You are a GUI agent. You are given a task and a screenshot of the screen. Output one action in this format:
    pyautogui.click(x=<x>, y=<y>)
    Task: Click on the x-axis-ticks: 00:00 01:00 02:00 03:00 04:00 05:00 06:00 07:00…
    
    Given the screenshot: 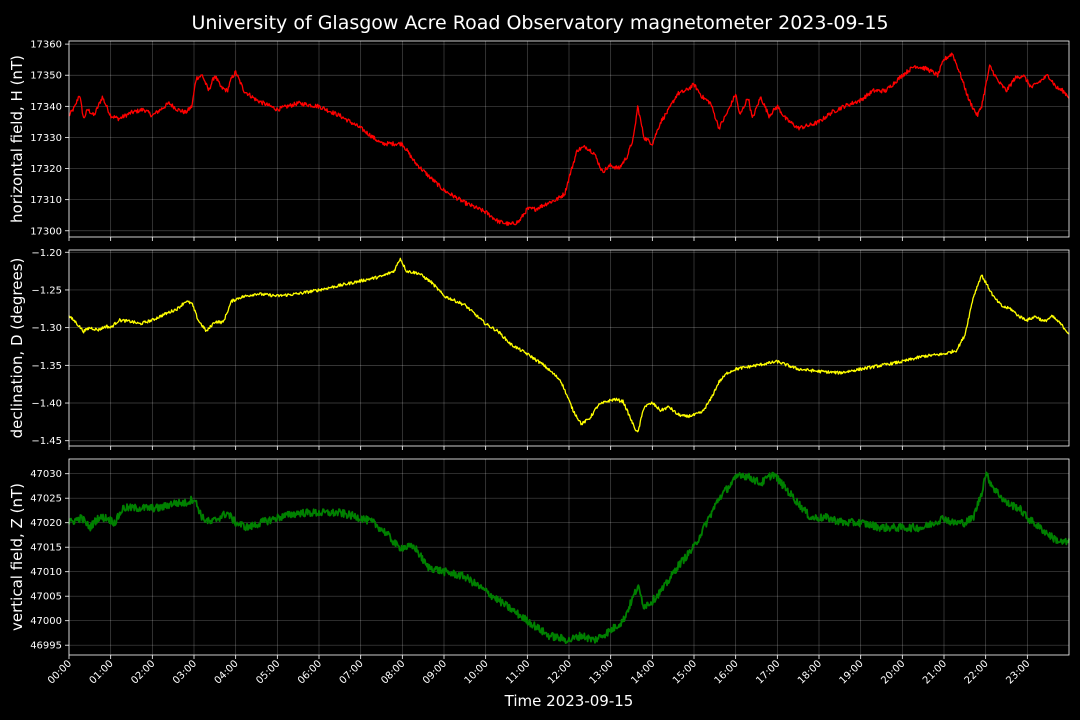 What is the action you would take?
    pyautogui.click(x=539, y=672)
    